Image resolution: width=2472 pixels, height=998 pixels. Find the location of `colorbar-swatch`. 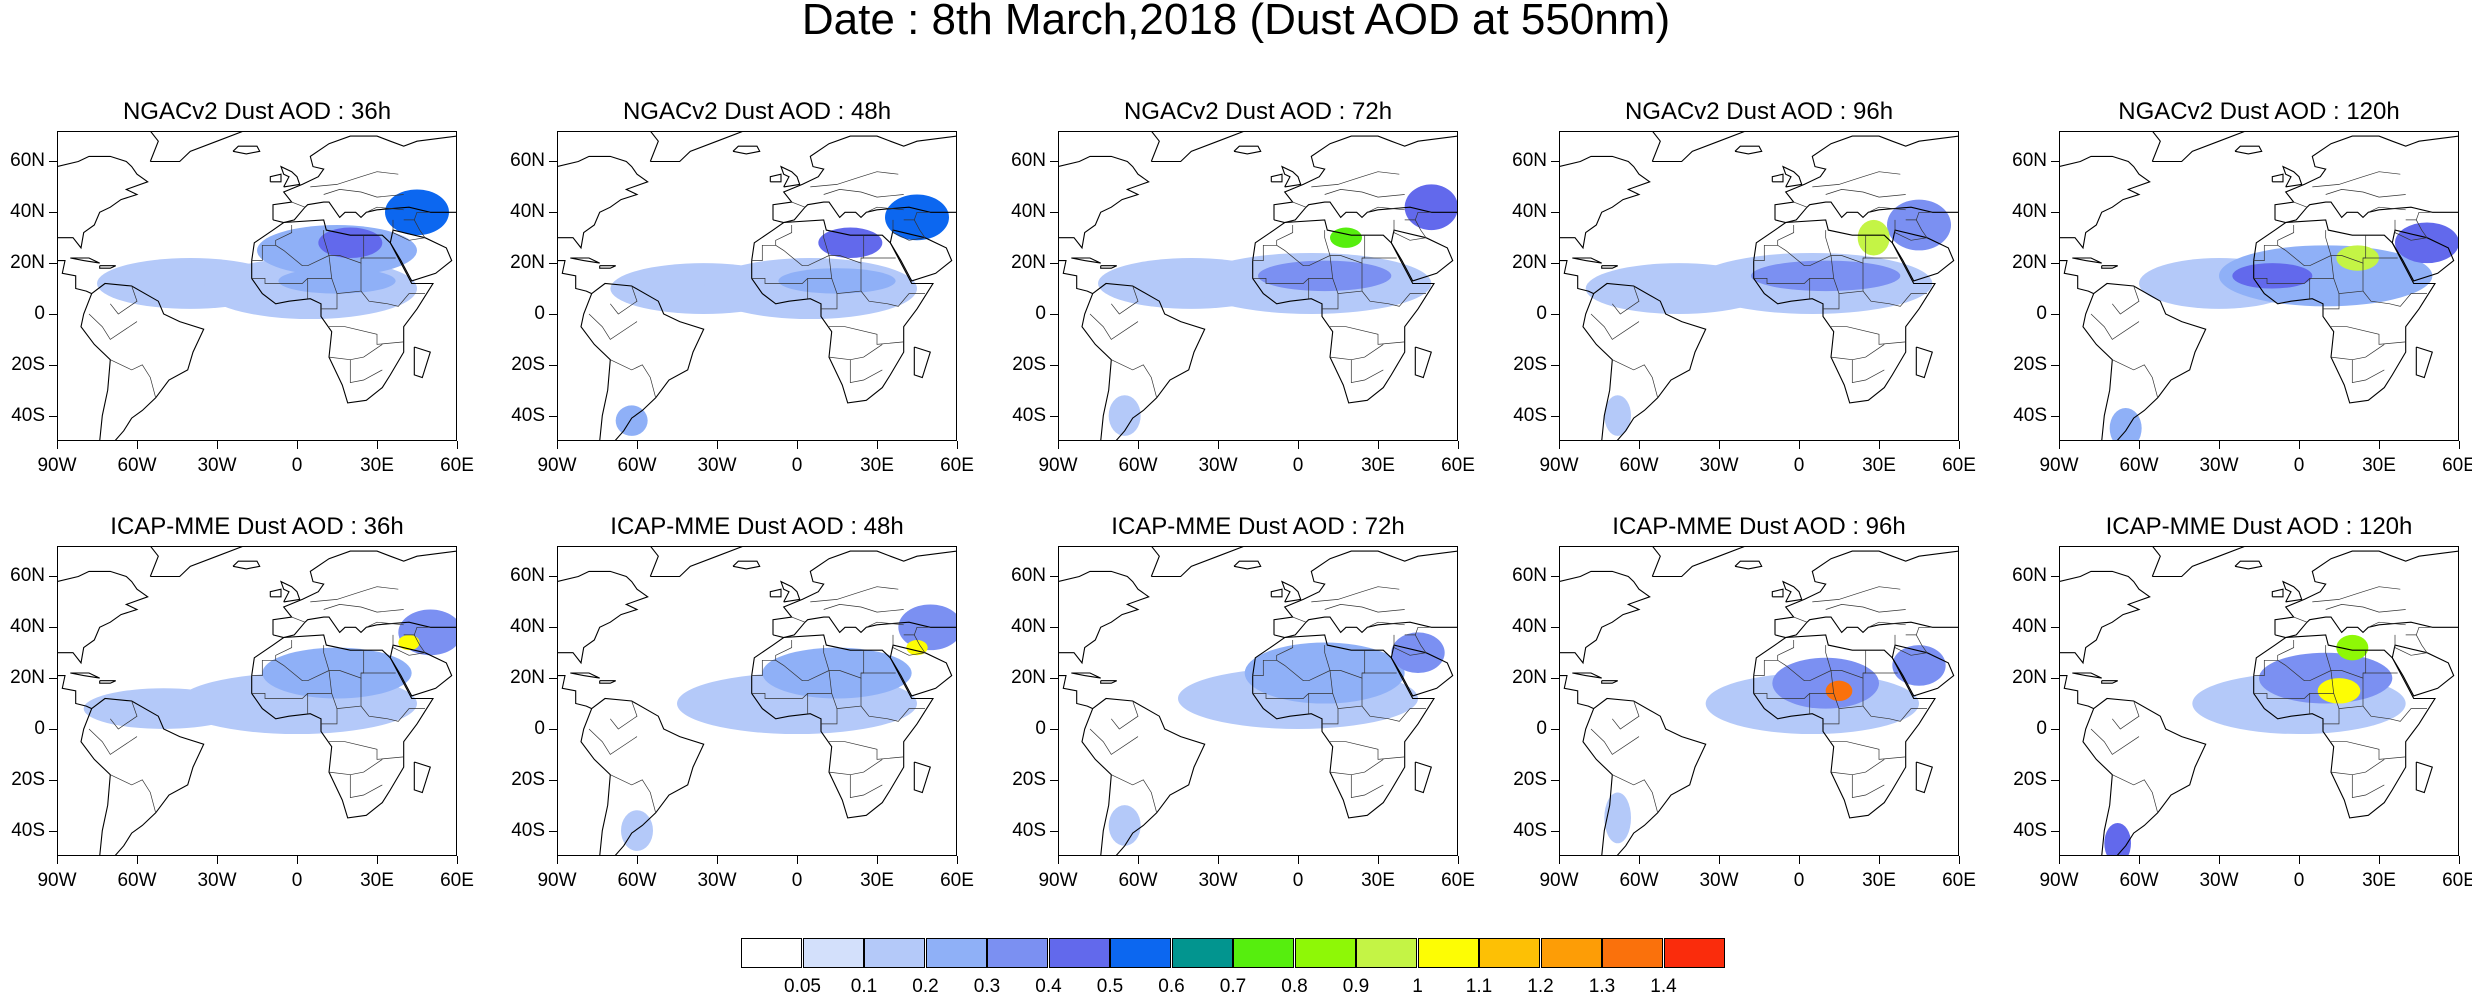

colorbar-swatch is located at coordinates (1140, 953).